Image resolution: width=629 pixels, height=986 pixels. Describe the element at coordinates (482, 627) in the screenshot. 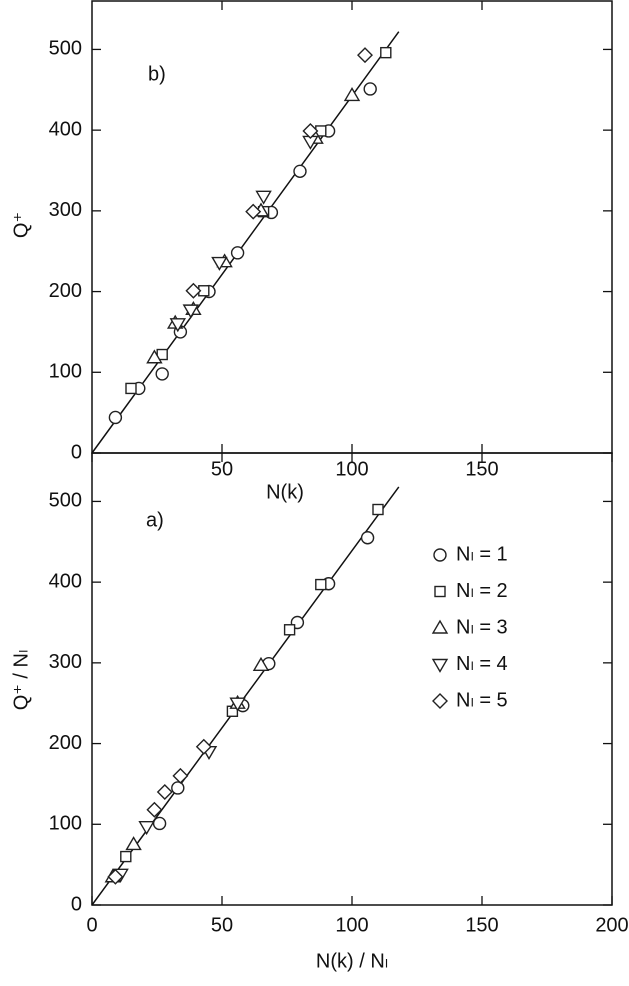

I see `legend-label: Nₗ = 3` at that location.